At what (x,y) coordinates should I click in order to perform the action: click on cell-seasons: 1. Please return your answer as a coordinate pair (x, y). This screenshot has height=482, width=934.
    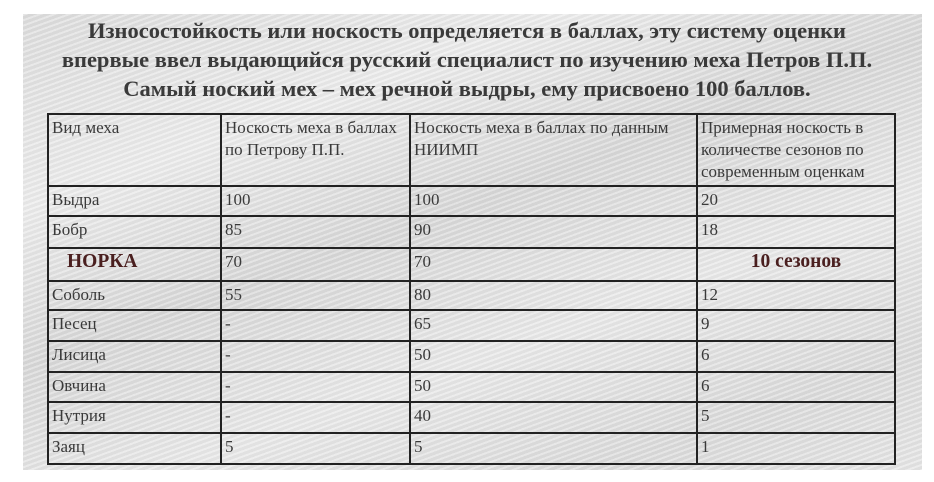
    Looking at the image, I should click on (796, 448).